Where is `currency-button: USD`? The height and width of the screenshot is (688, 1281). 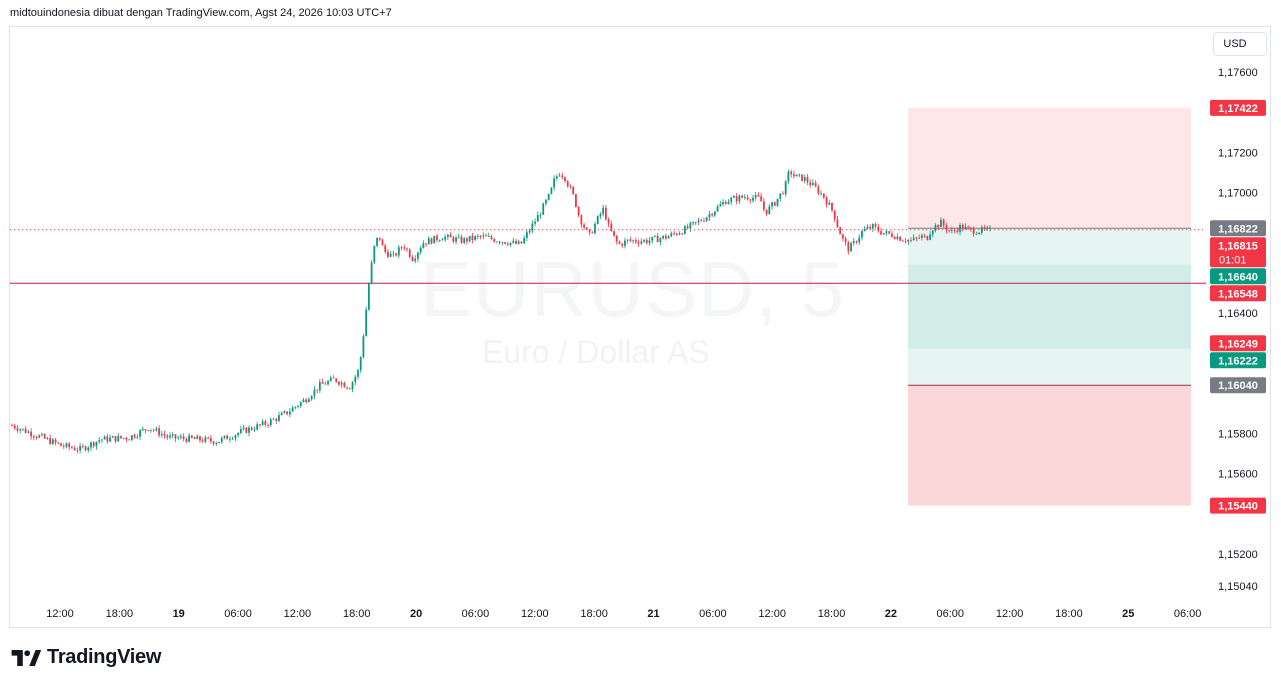 currency-button: USD is located at coordinates (1240, 44).